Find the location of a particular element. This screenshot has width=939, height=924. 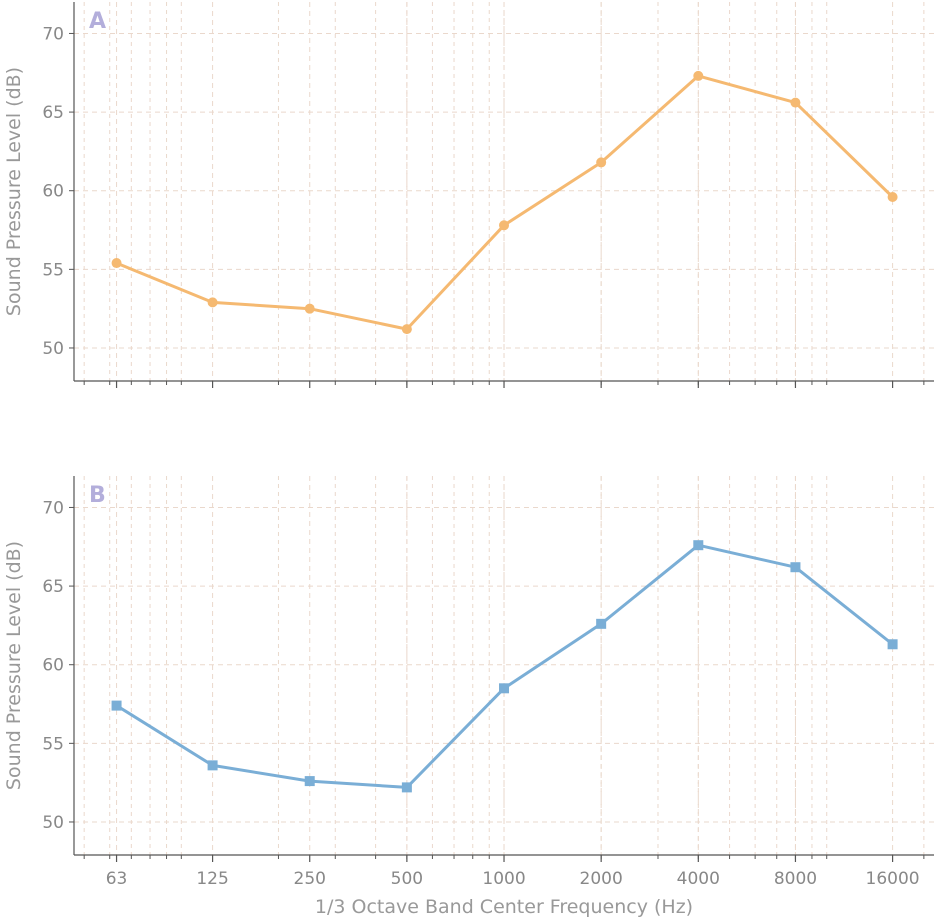

panel-label: A is located at coordinates (97, 21).